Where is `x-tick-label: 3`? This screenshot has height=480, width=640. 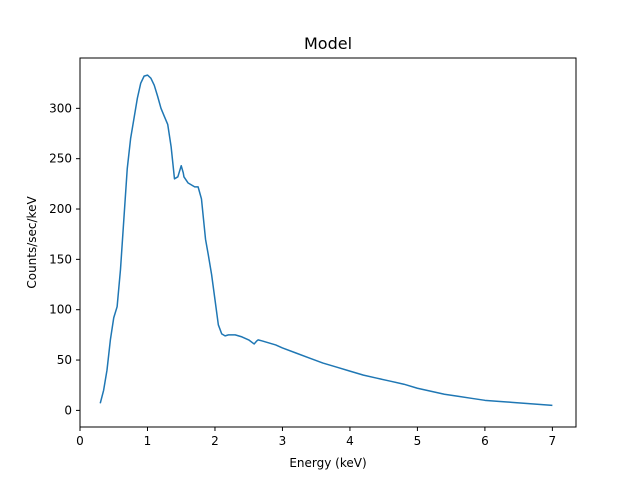
x-tick-label: 3 is located at coordinates (283, 441).